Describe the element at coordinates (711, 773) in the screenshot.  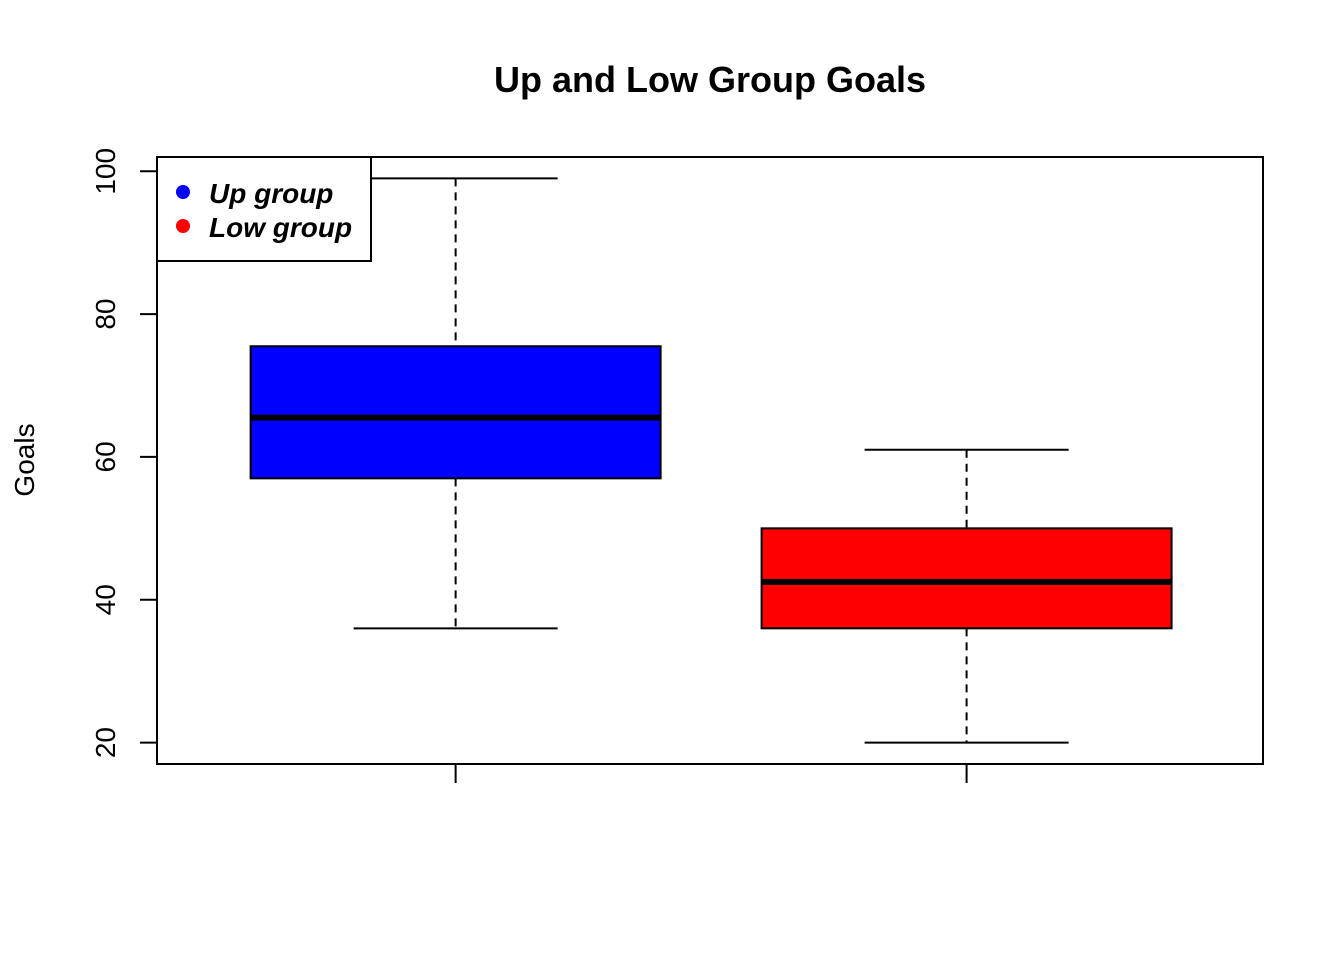
I see `x-axis` at that location.